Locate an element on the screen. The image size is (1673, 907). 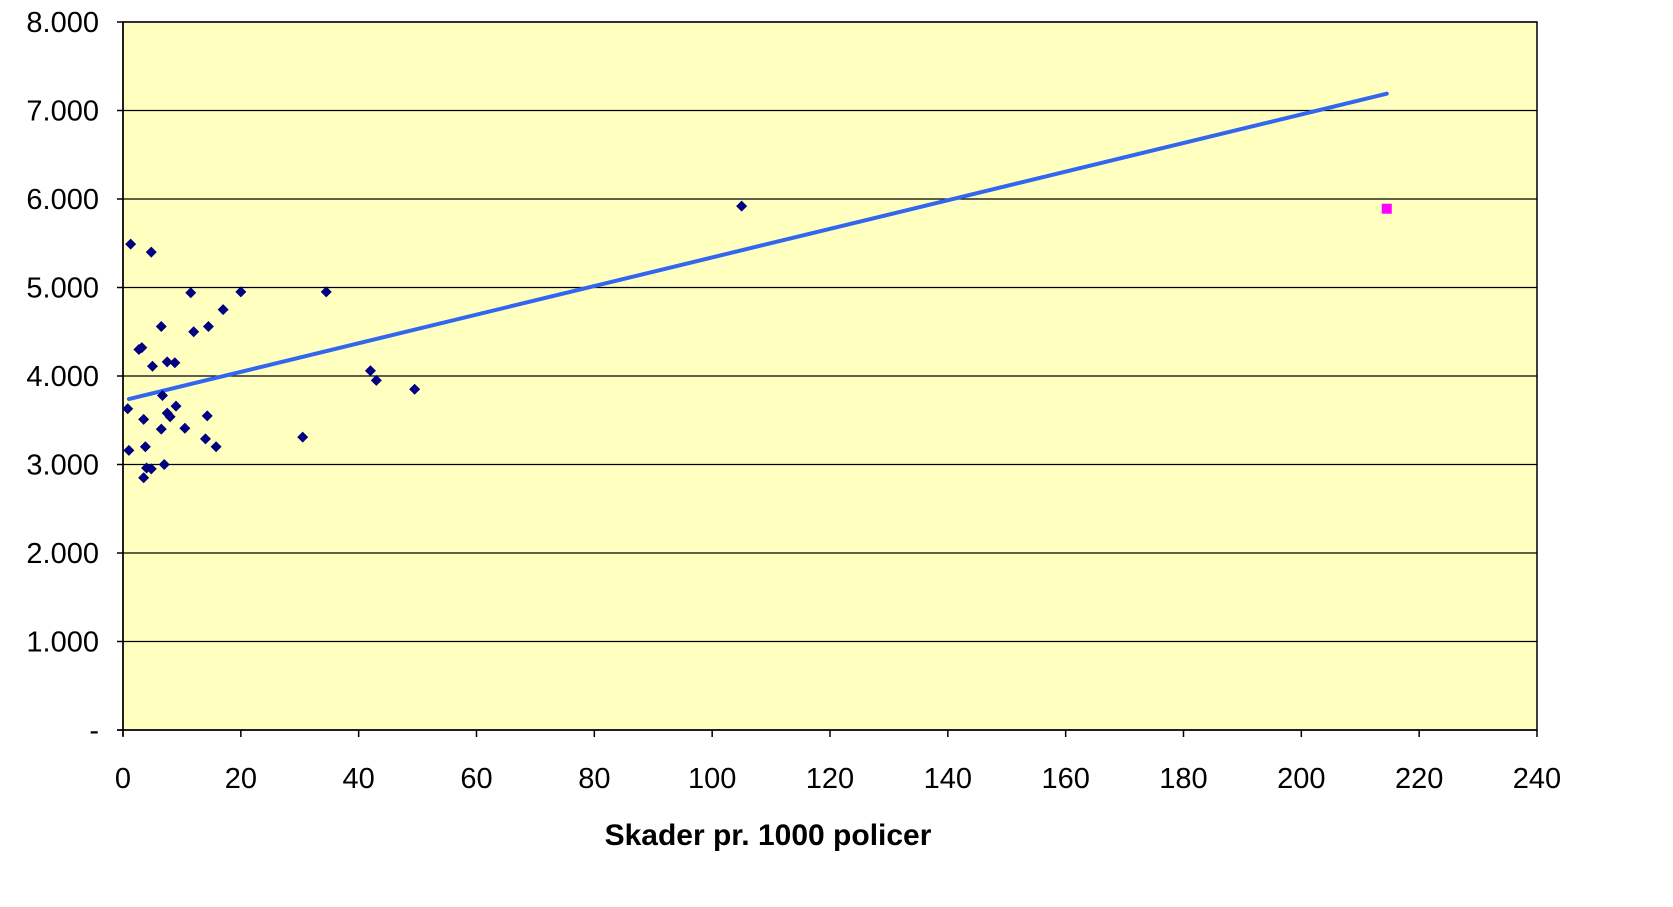
y-tick-label: - is located at coordinates (94, 731).